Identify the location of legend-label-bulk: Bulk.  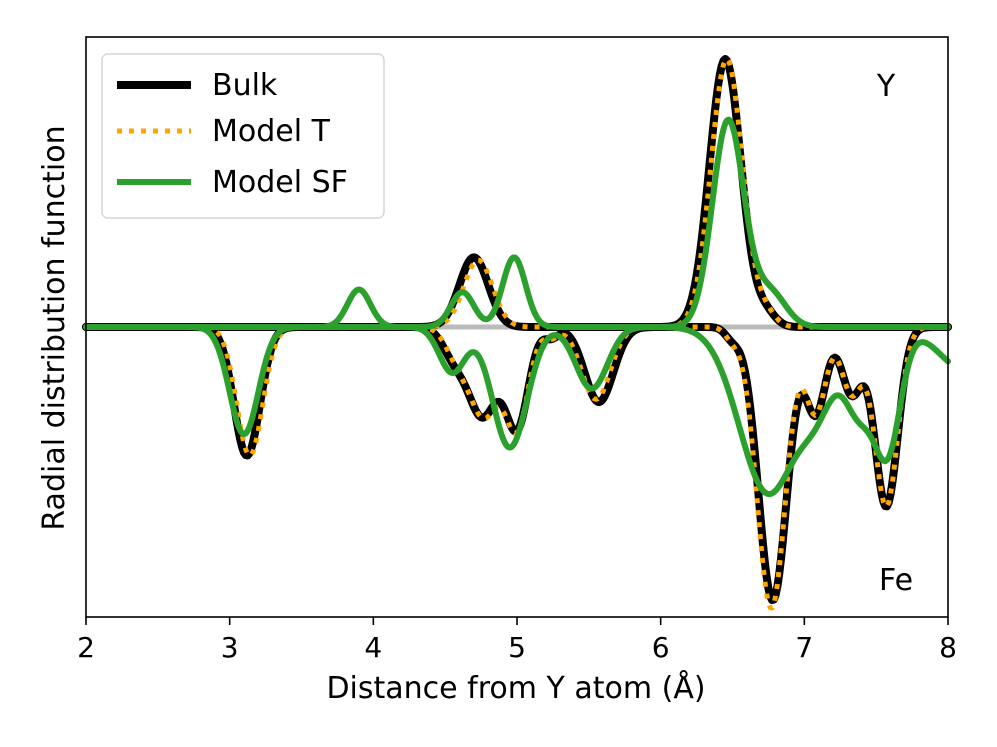
(245, 85).